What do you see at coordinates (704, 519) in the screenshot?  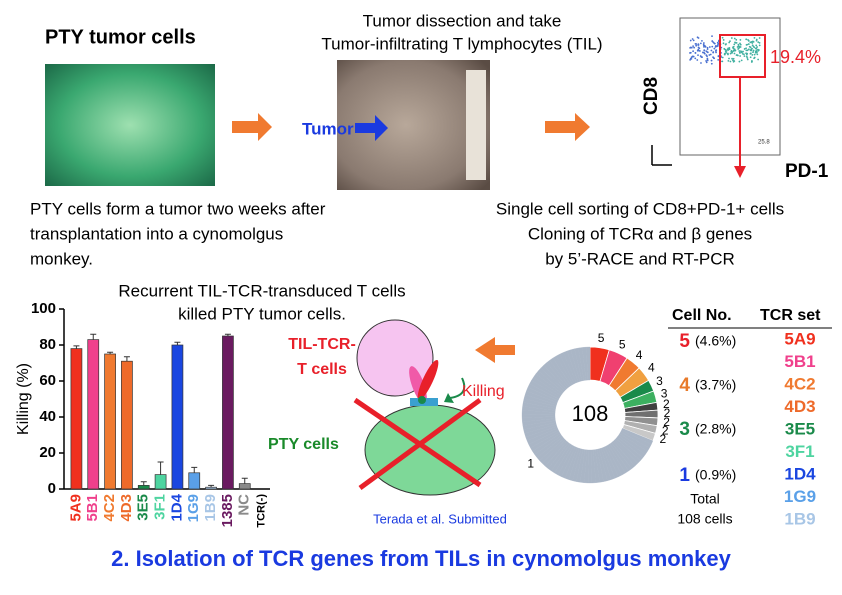 I see `total: 108 cells` at bounding box center [704, 519].